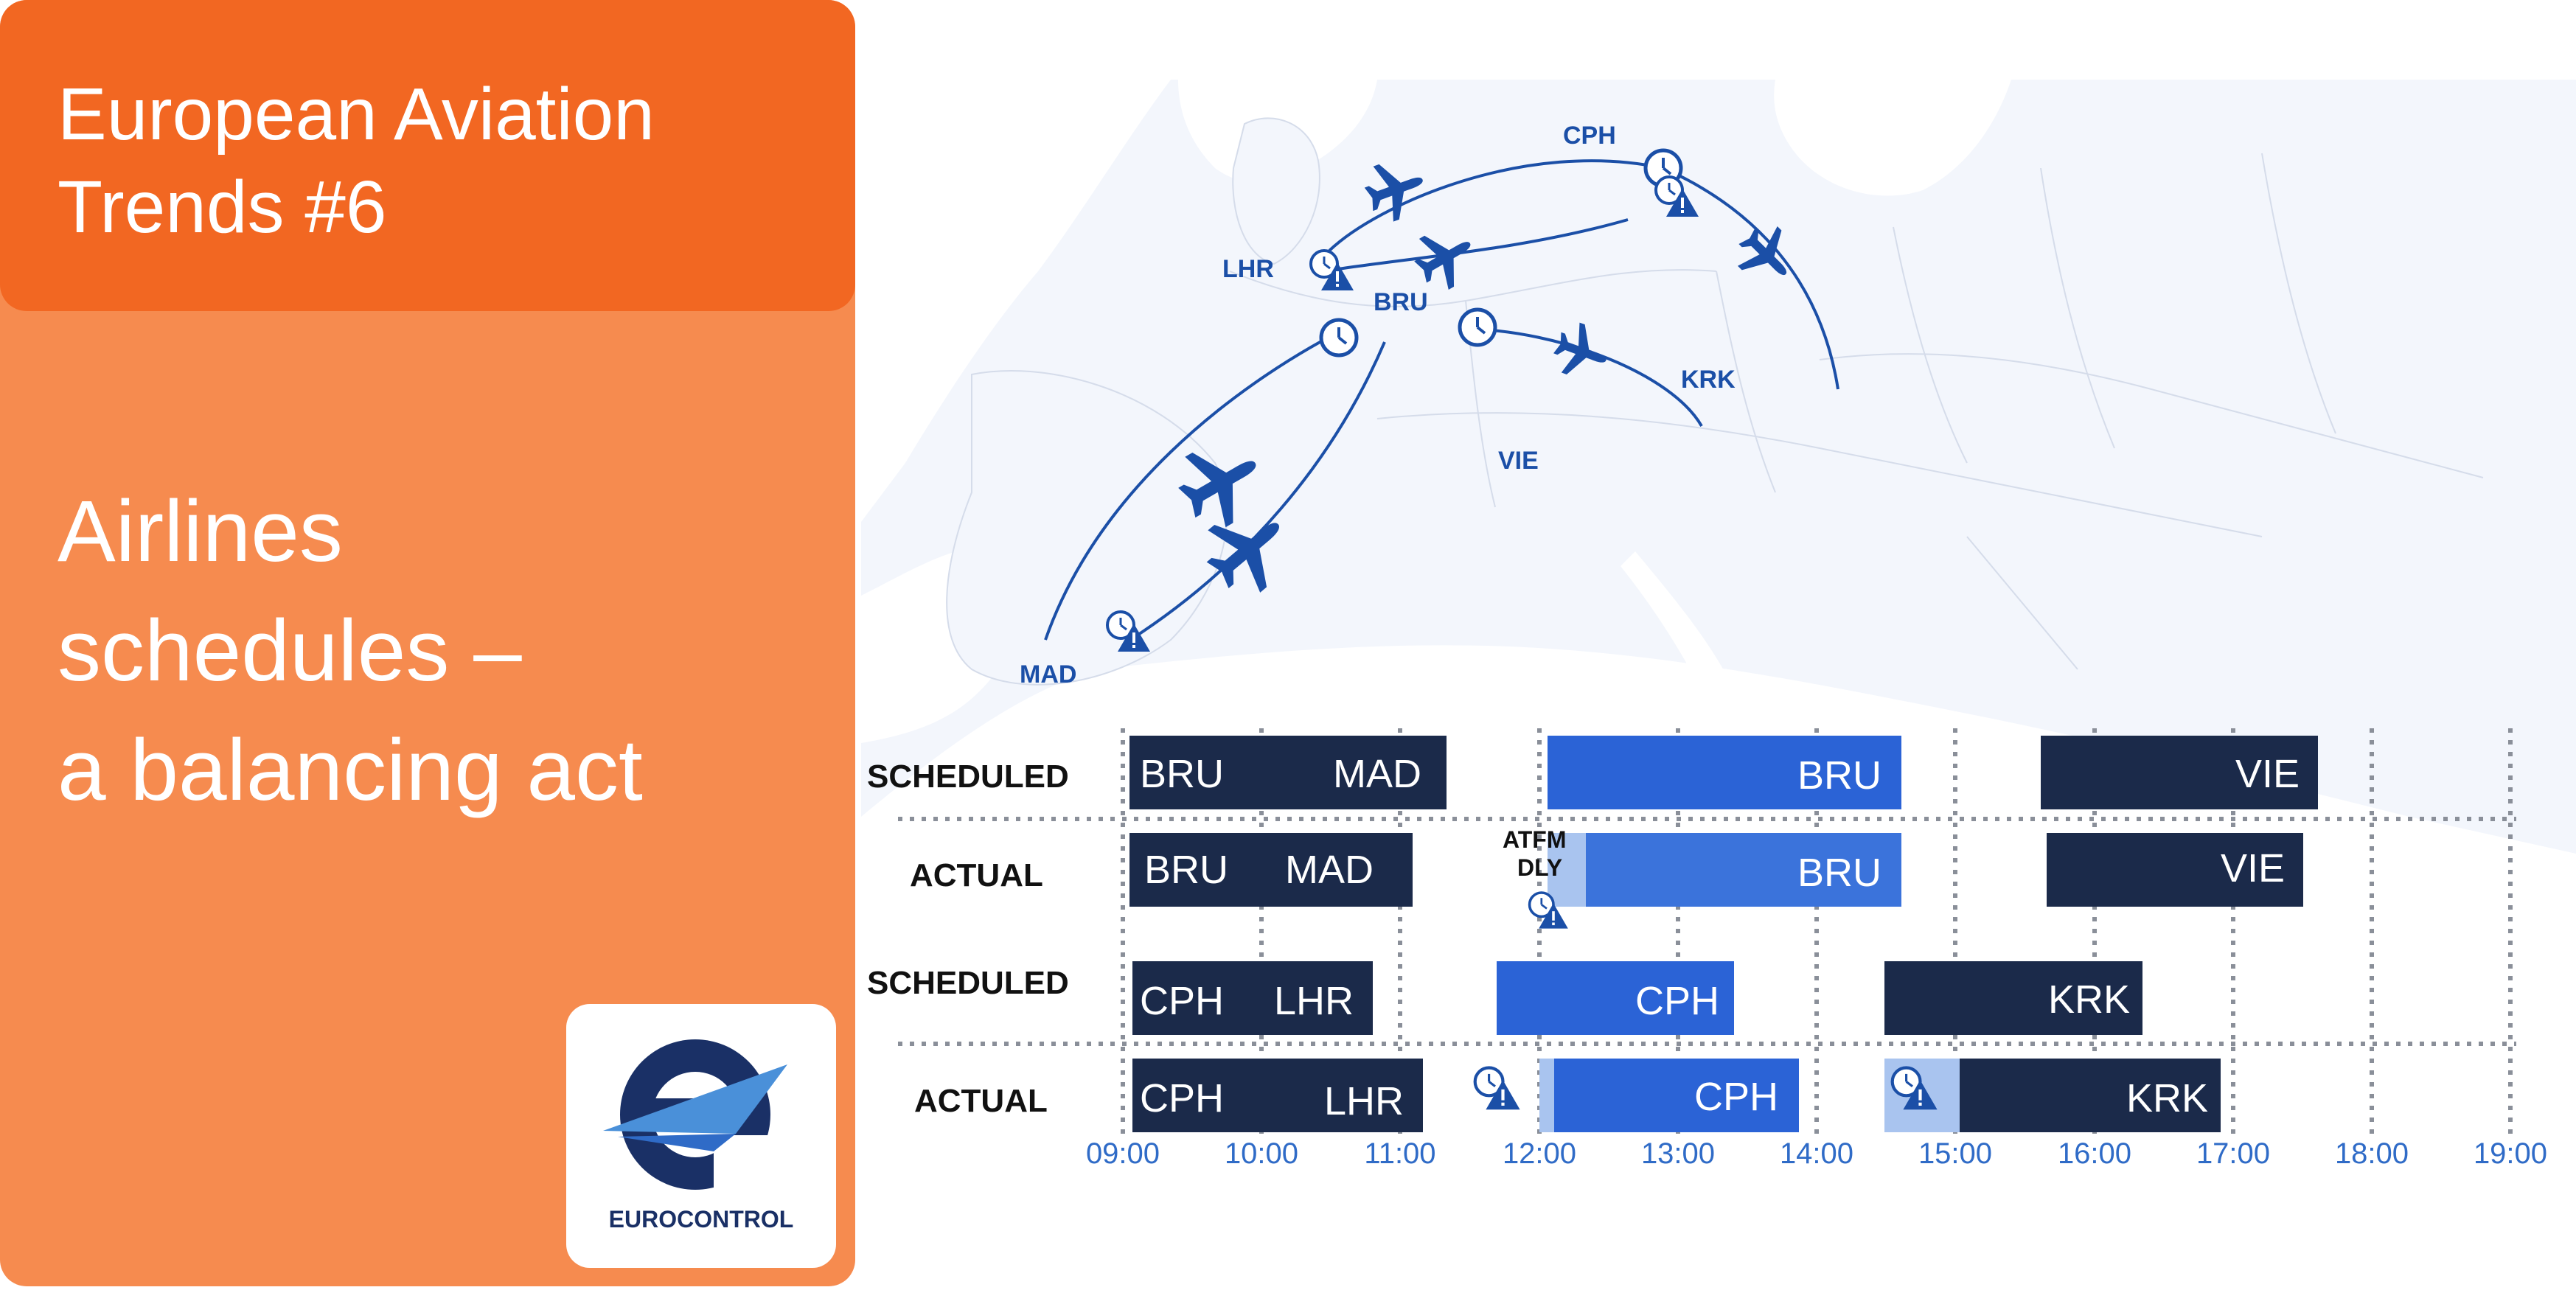 Image resolution: width=2576 pixels, height=1290 pixels. Describe the element at coordinates (1540, 1153) in the screenshot. I see `tick-label: 12:00` at that location.